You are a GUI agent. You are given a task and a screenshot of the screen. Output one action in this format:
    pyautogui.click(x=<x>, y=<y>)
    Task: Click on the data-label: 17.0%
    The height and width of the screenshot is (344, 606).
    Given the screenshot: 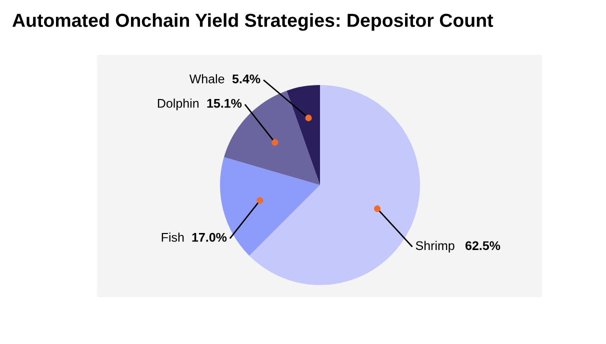 What is the action you would take?
    pyautogui.click(x=209, y=237)
    